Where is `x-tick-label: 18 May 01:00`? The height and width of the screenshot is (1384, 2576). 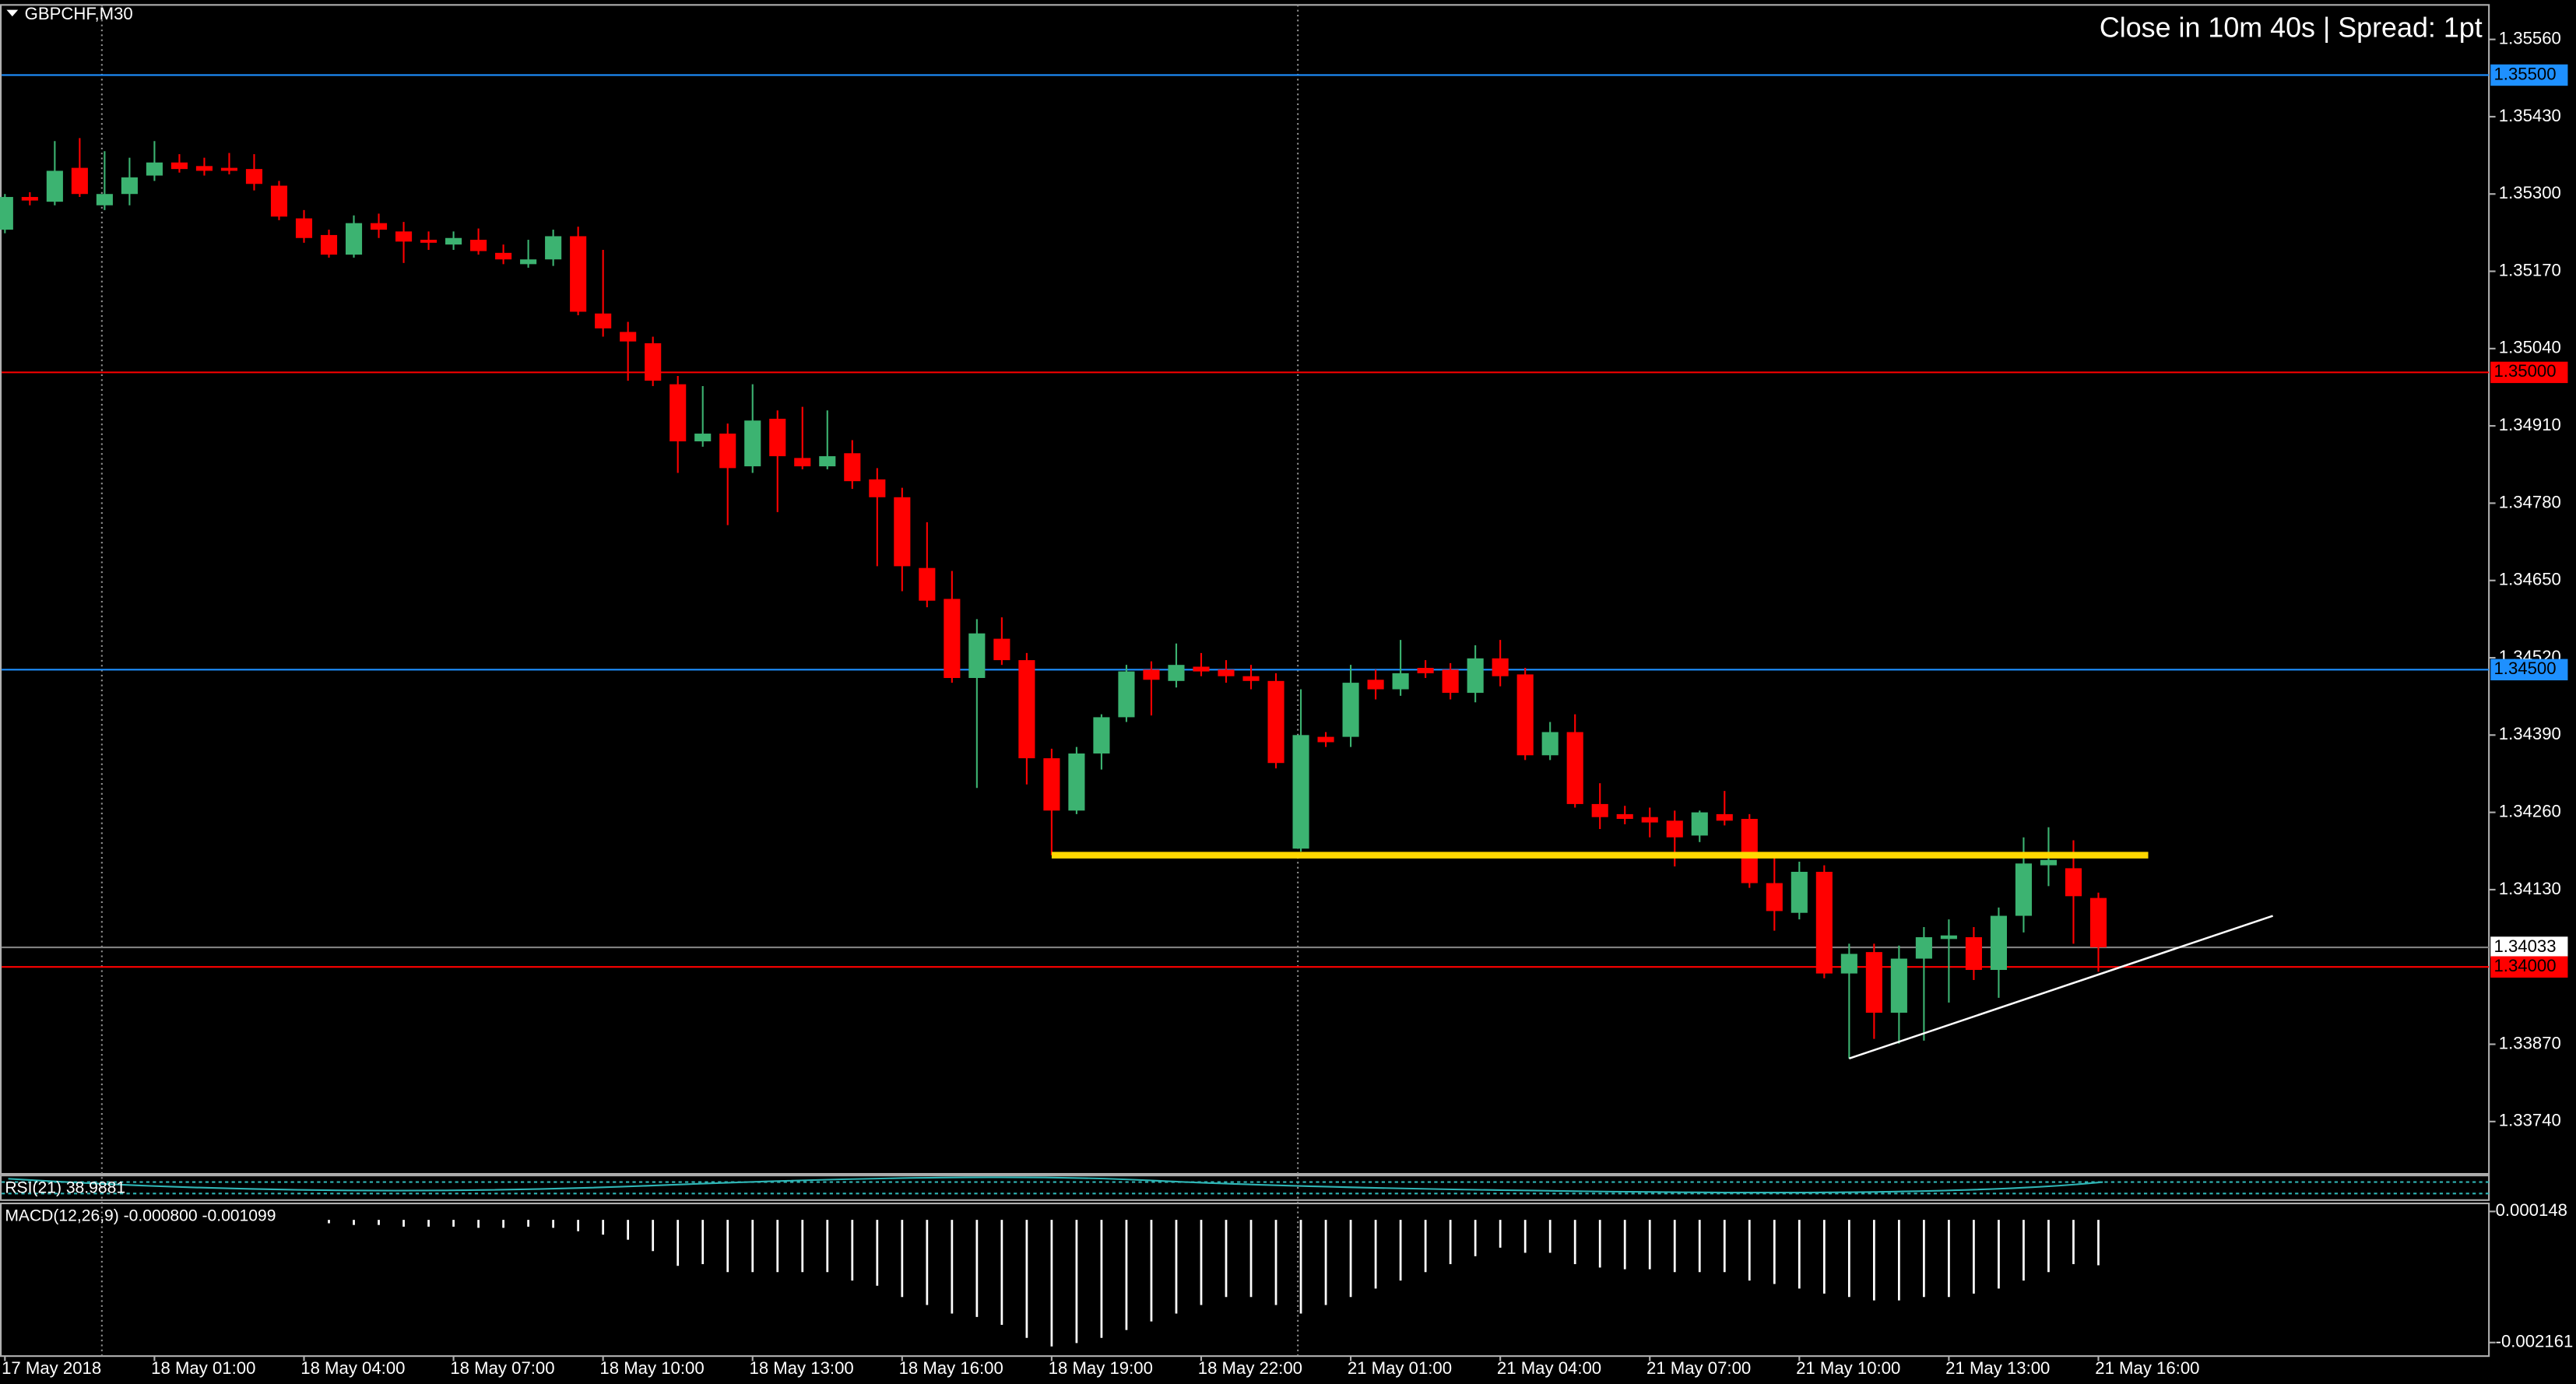 x-tick-label: 18 May 01:00 is located at coordinates (203, 1368).